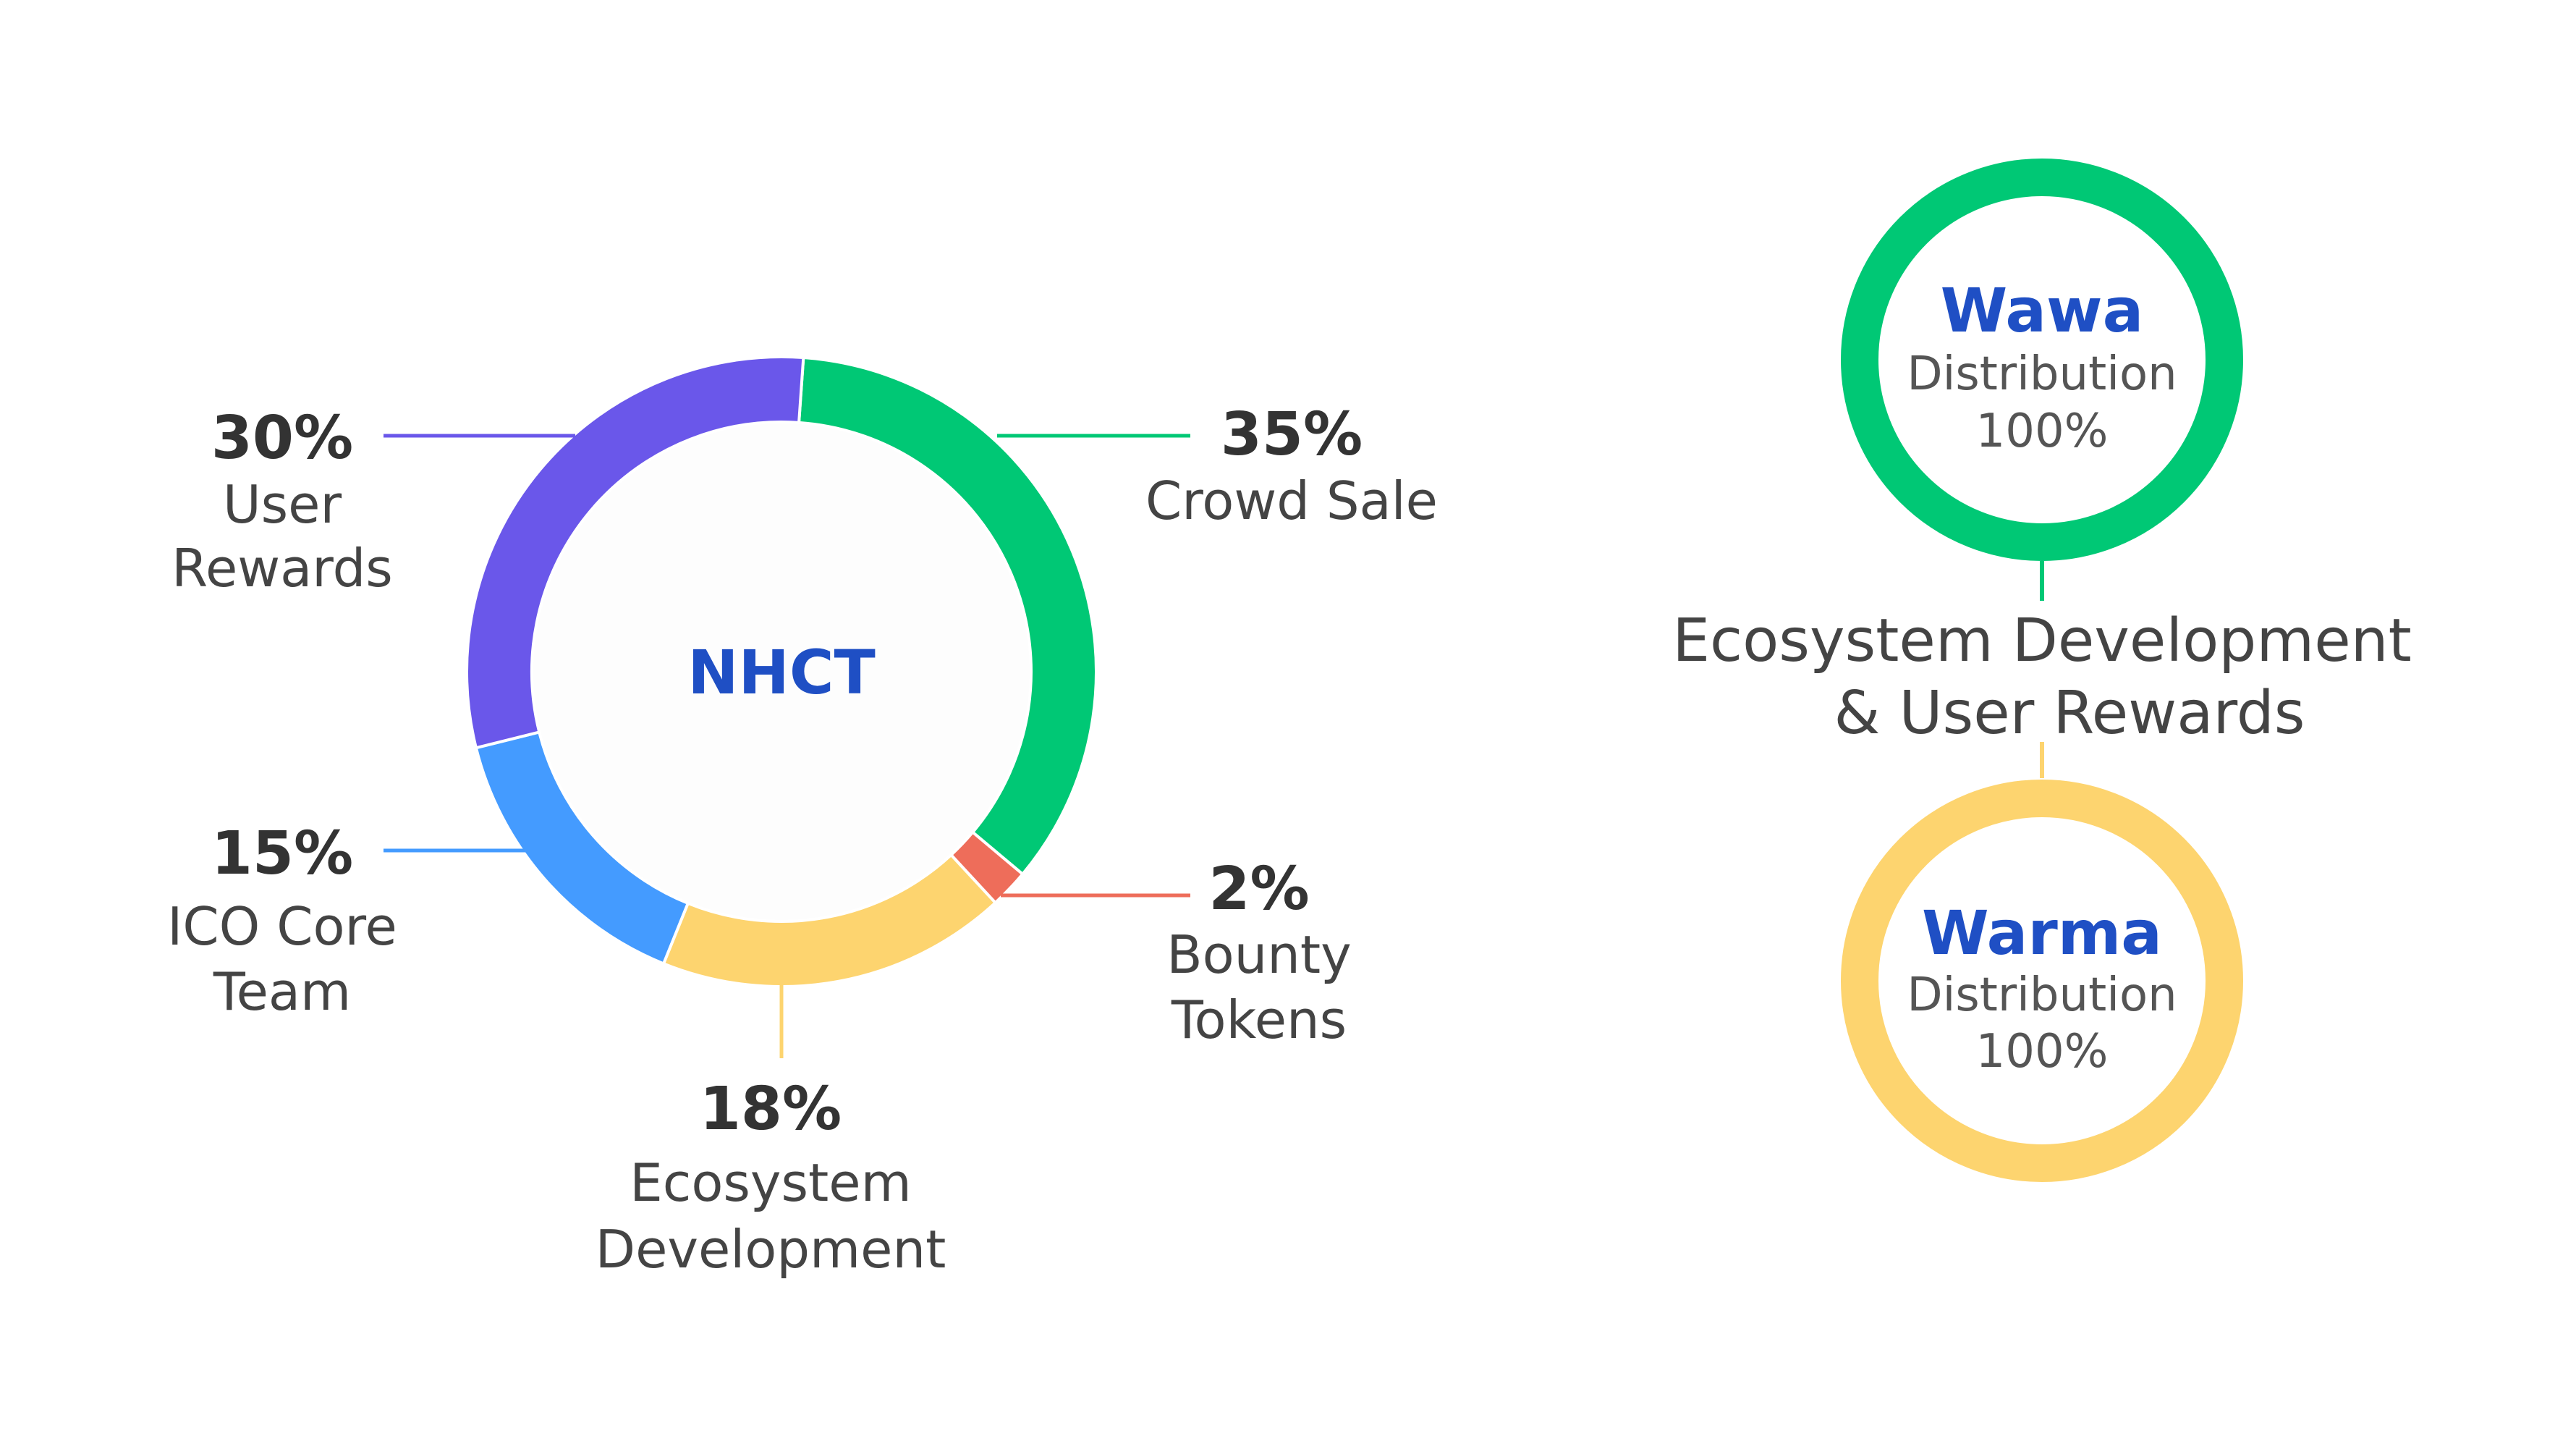 The height and width of the screenshot is (1431, 2576). What do you see at coordinates (2042, 374) in the screenshot?
I see `wawa-subtitle: Distribution` at bounding box center [2042, 374].